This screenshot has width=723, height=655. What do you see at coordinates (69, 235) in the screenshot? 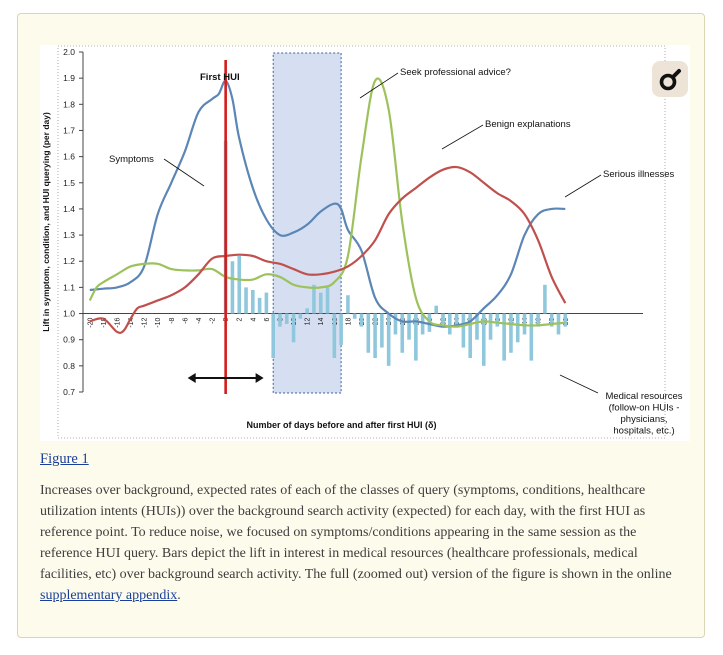
I see `y-tick-label: 1.3` at bounding box center [69, 235].